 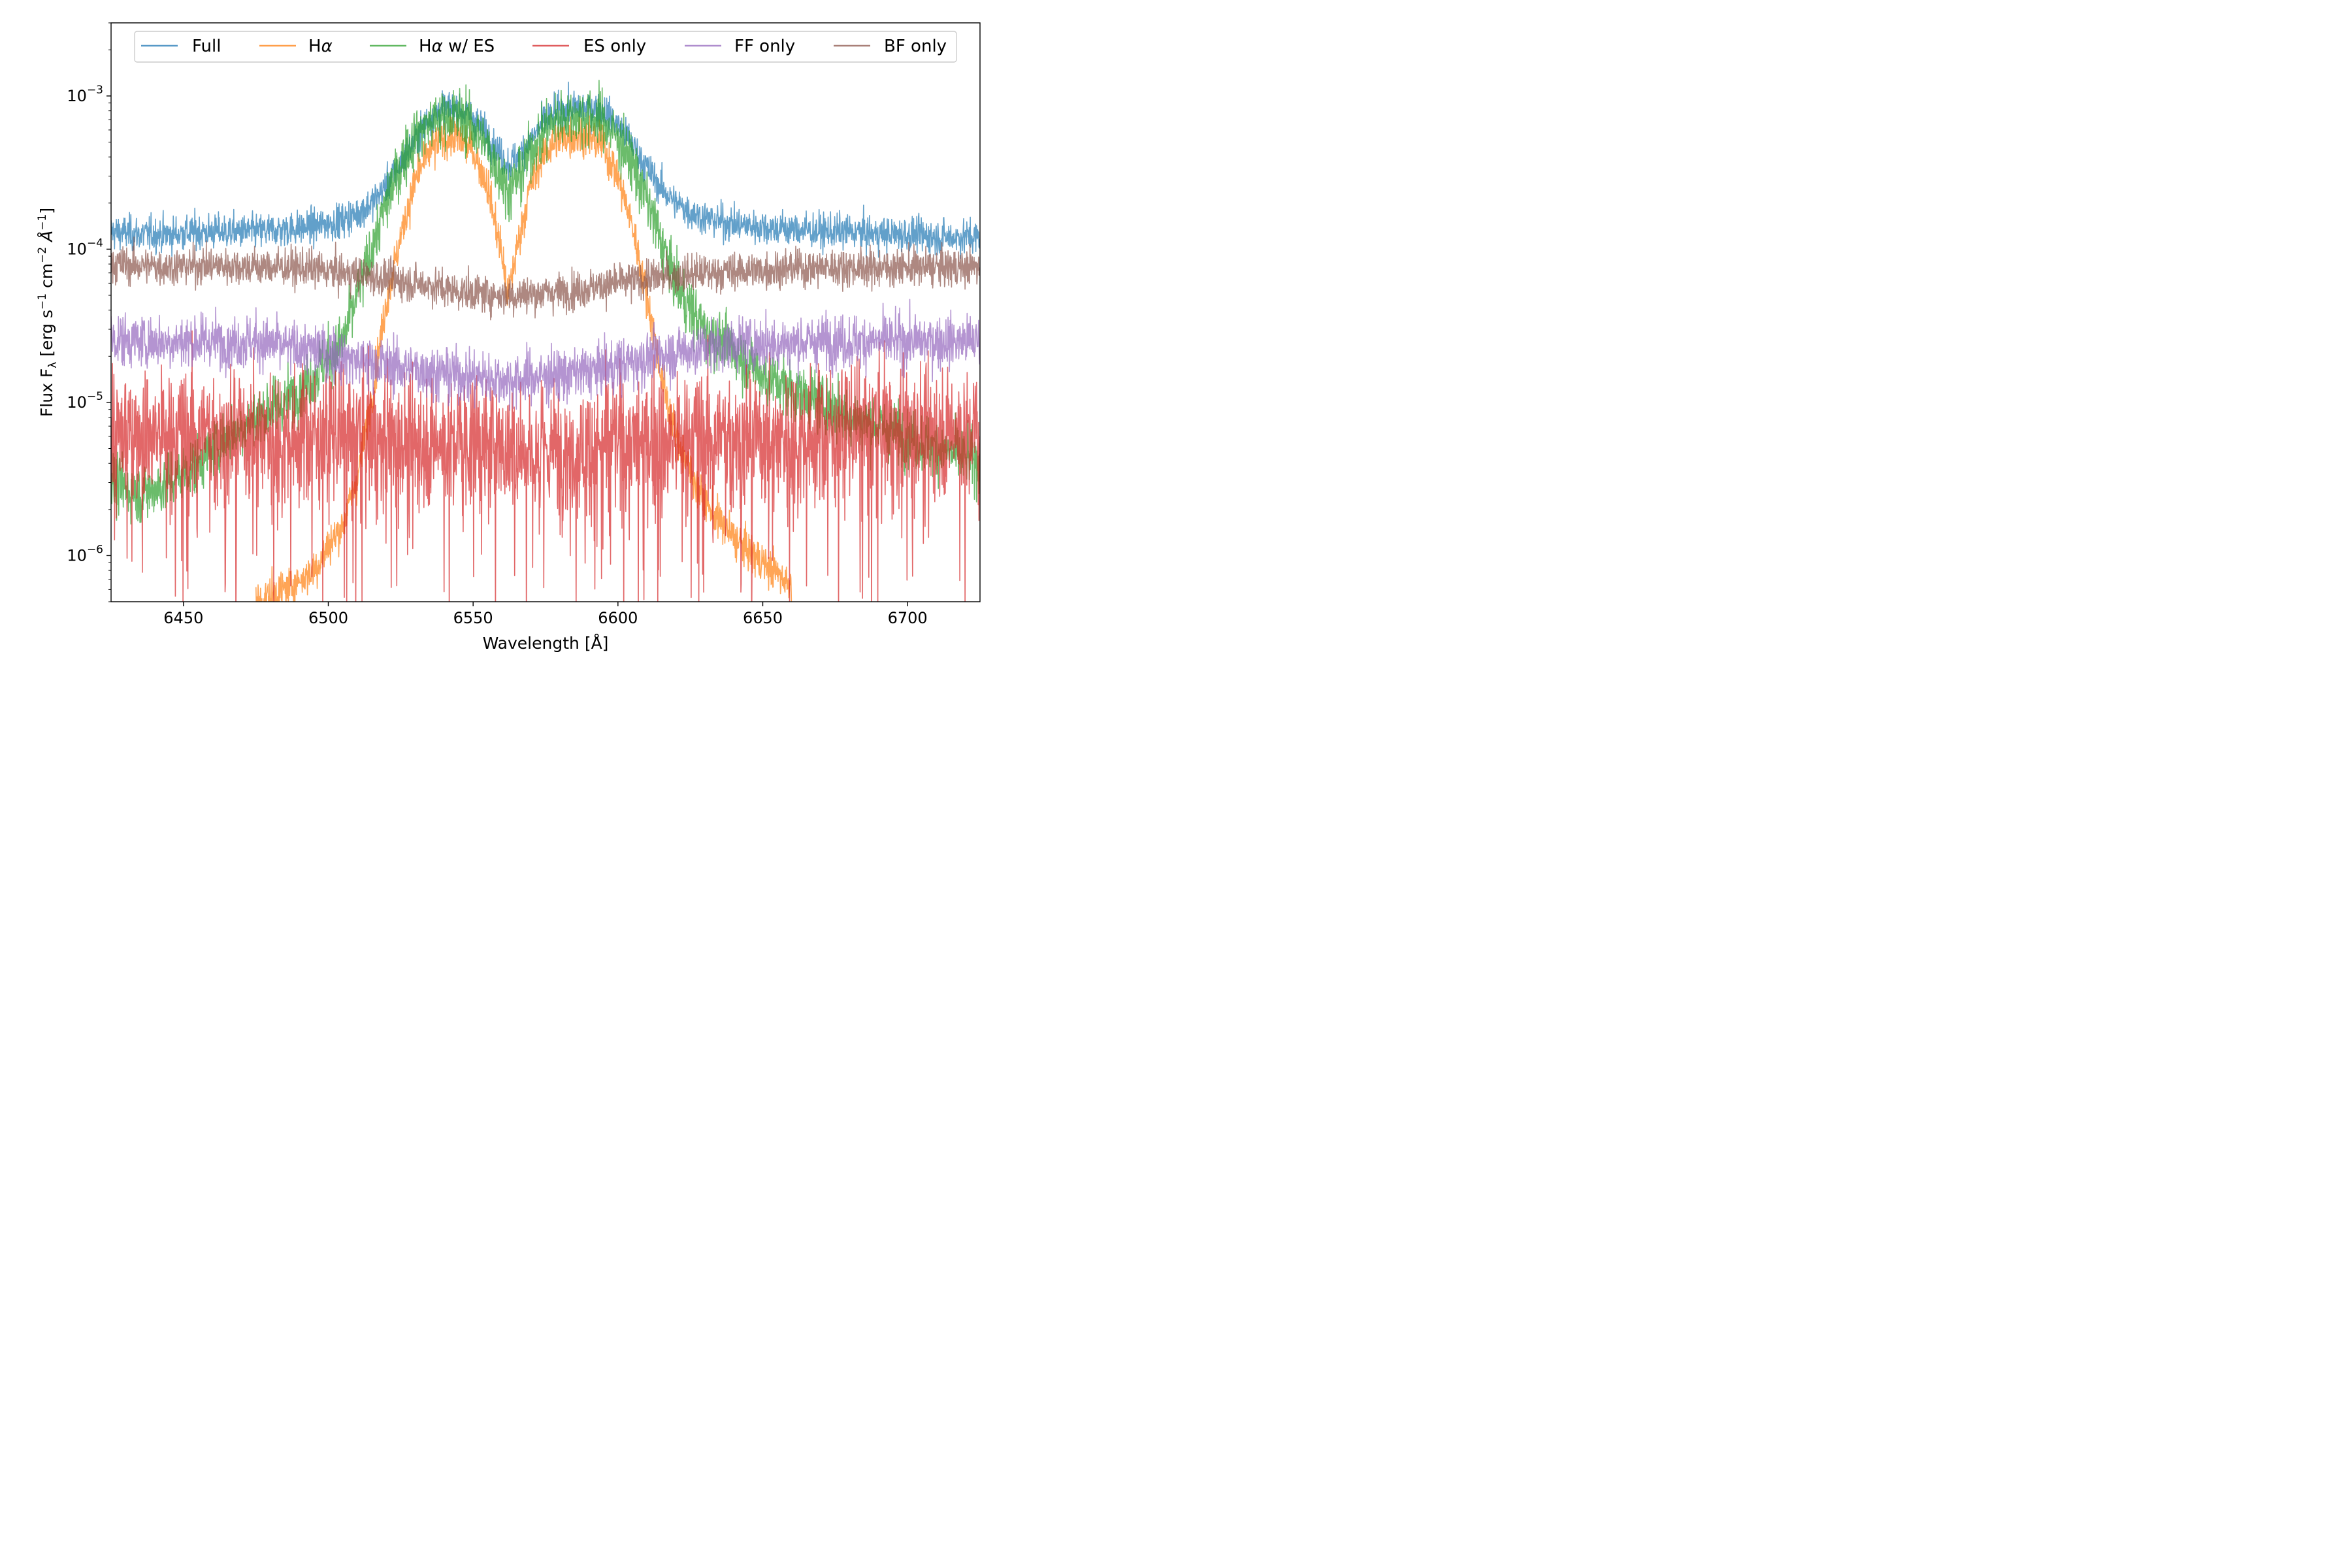 I want to click on legend-label: BF only, so click(x=915, y=46).